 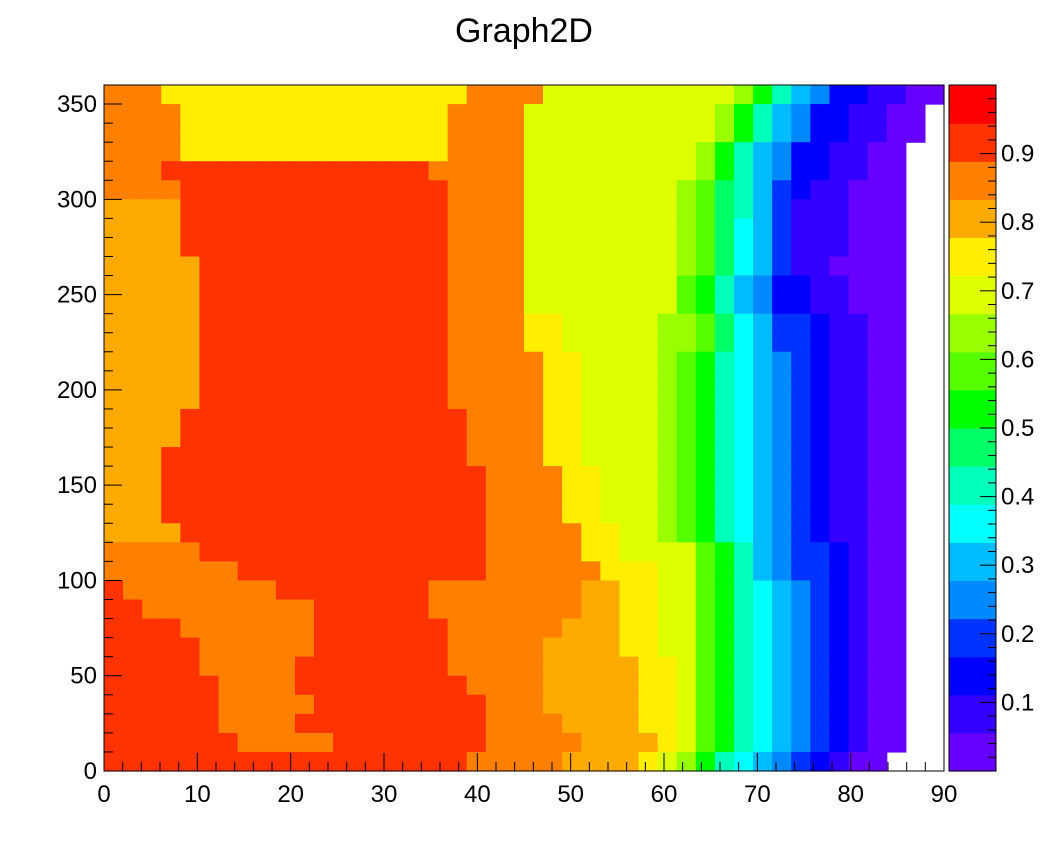 I want to click on color-scale-band, so click(x=972, y=409).